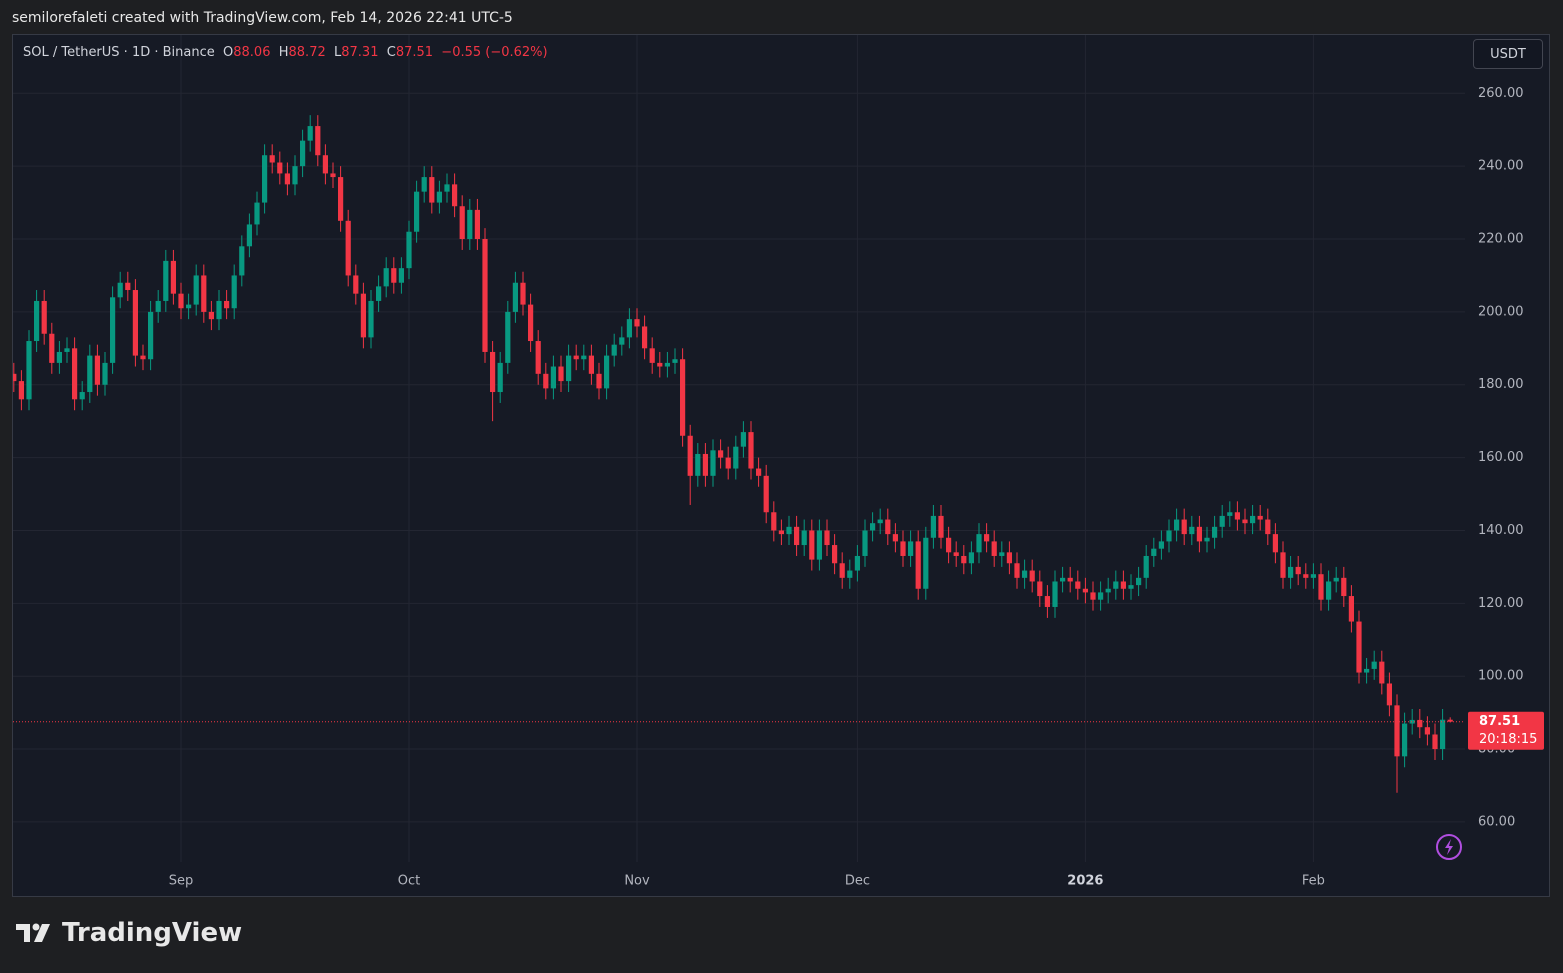  What do you see at coordinates (1508, 739) in the screenshot?
I see `price-tag-countdown: 20:18:15` at bounding box center [1508, 739].